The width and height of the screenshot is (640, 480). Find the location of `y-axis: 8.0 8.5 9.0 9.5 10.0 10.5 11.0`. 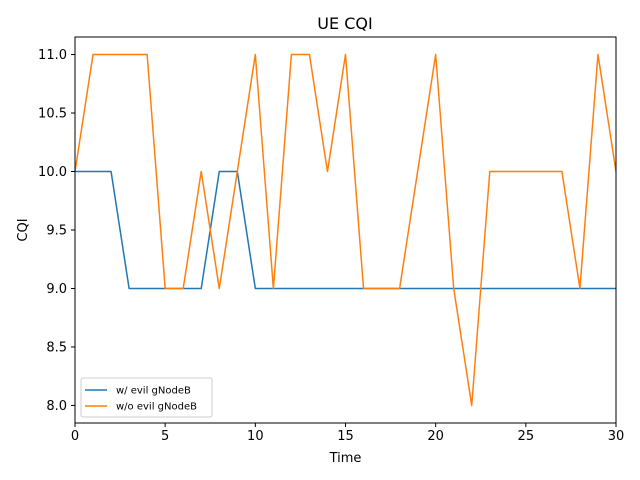

y-axis: 8.0 8.5 9.0 9.5 10.0 10.5 11.0 is located at coordinates (56, 231).